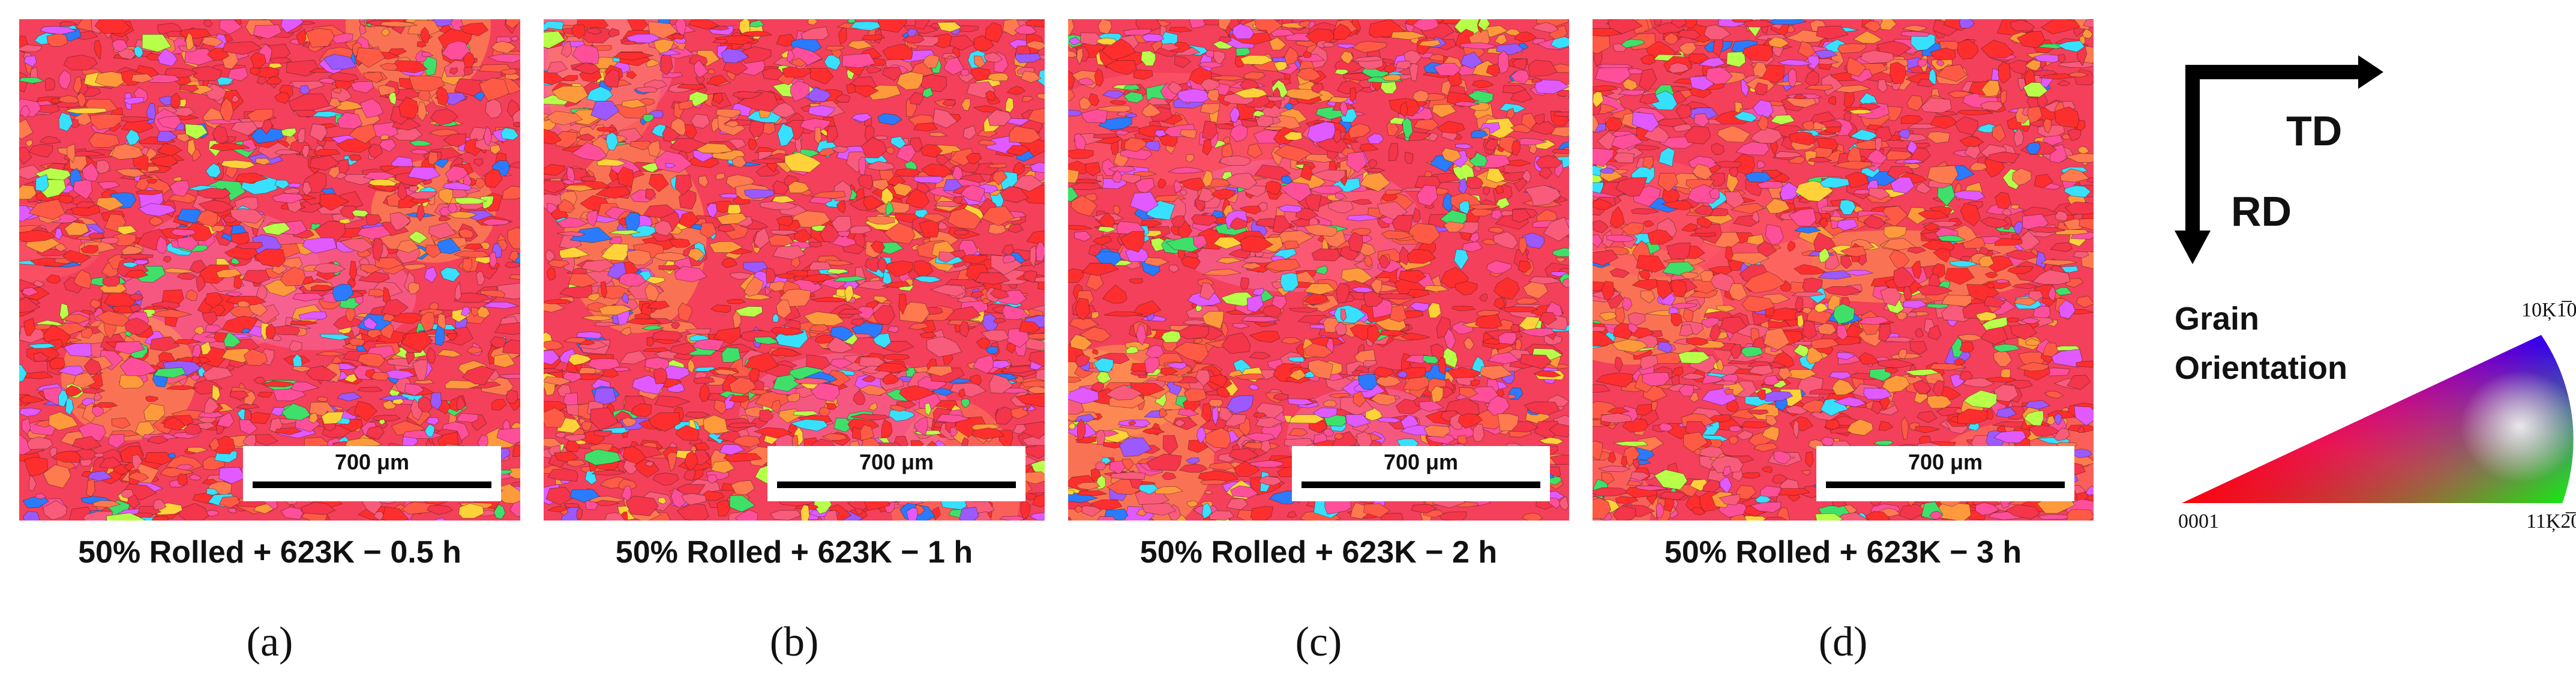 This screenshot has width=2576, height=682. I want to click on rd-label: RD, so click(2261, 212).